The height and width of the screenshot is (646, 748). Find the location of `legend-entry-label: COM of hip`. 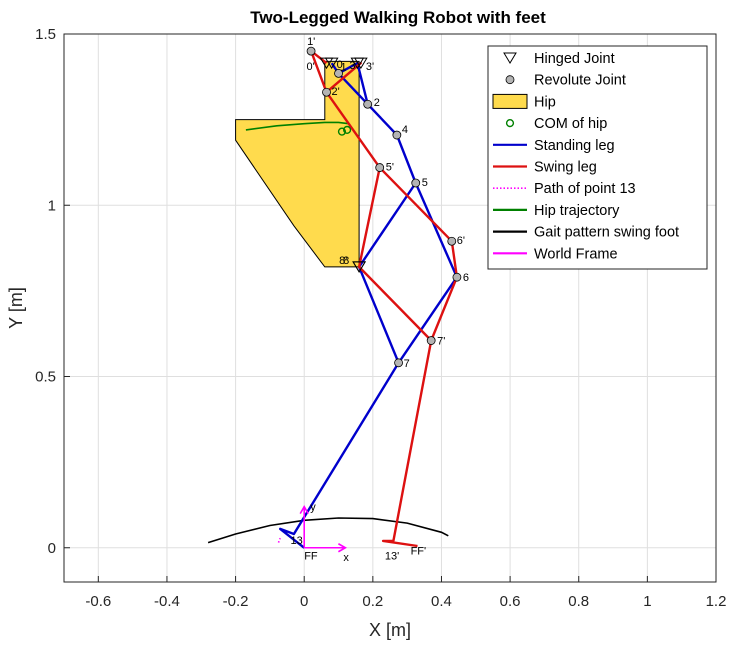

legend-entry-label: COM of hip is located at coordinates (570, 124).